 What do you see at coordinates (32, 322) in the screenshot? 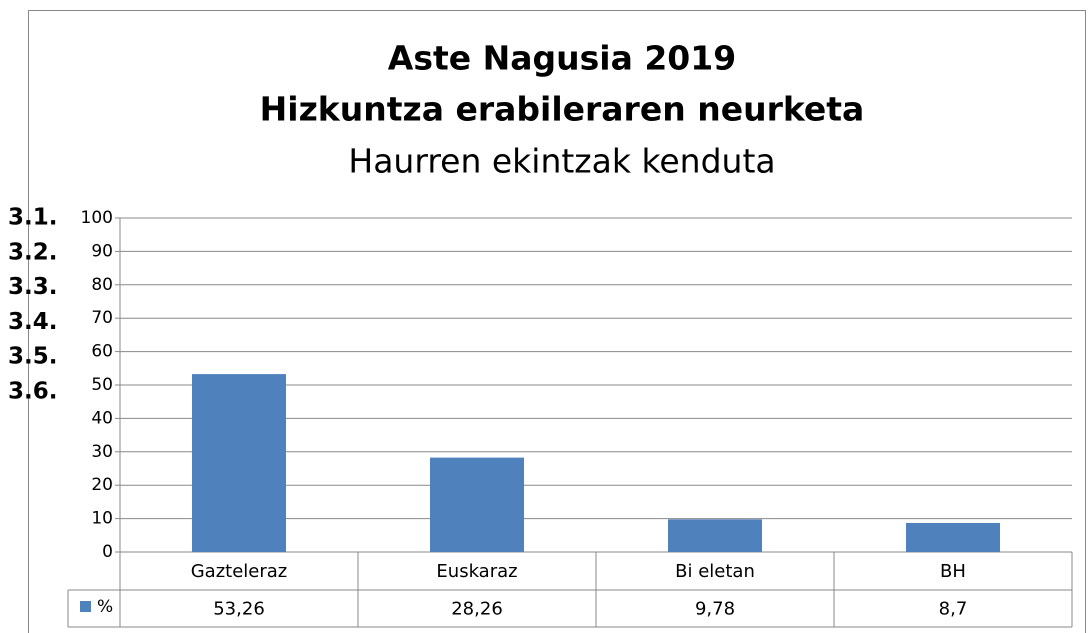
I see `overlay-label: 3.4.` at bounding box center [32, 322].